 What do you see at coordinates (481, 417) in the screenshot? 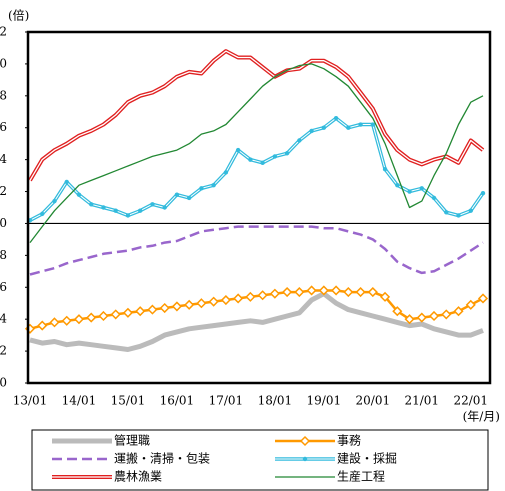
I see `x-unit: (年/月)` at bounding box center [481, 417].